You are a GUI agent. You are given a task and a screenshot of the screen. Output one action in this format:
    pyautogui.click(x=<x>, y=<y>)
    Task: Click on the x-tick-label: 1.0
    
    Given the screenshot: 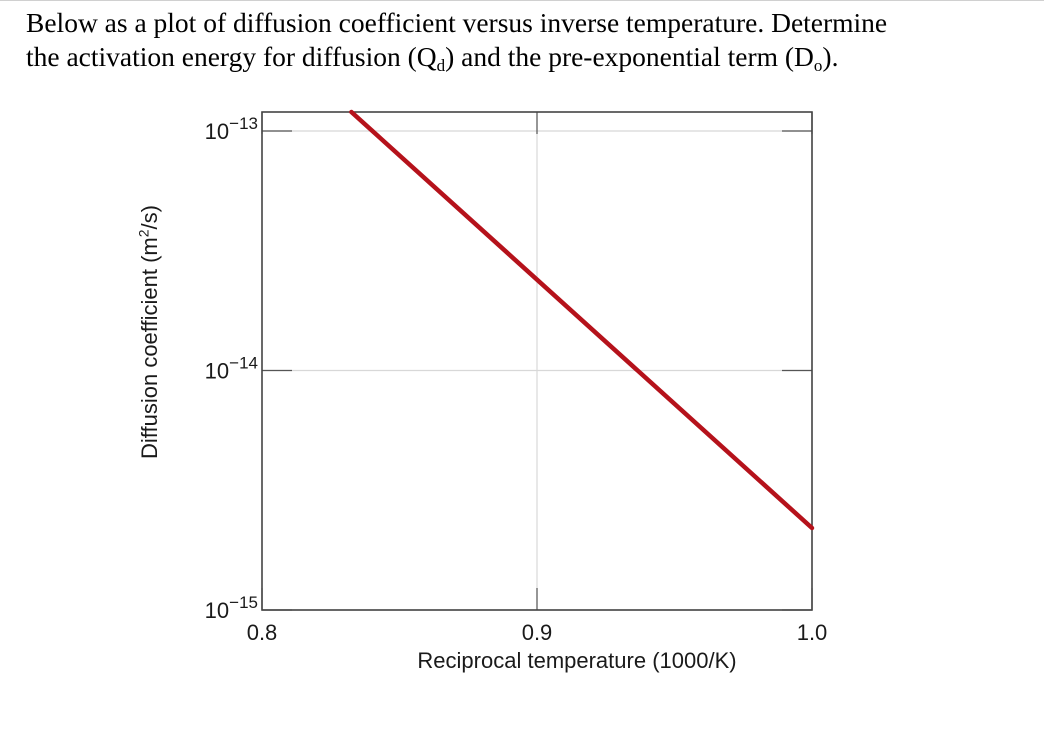 What is the action you would take?
    pyautogui.click(x=812, y=632)
    